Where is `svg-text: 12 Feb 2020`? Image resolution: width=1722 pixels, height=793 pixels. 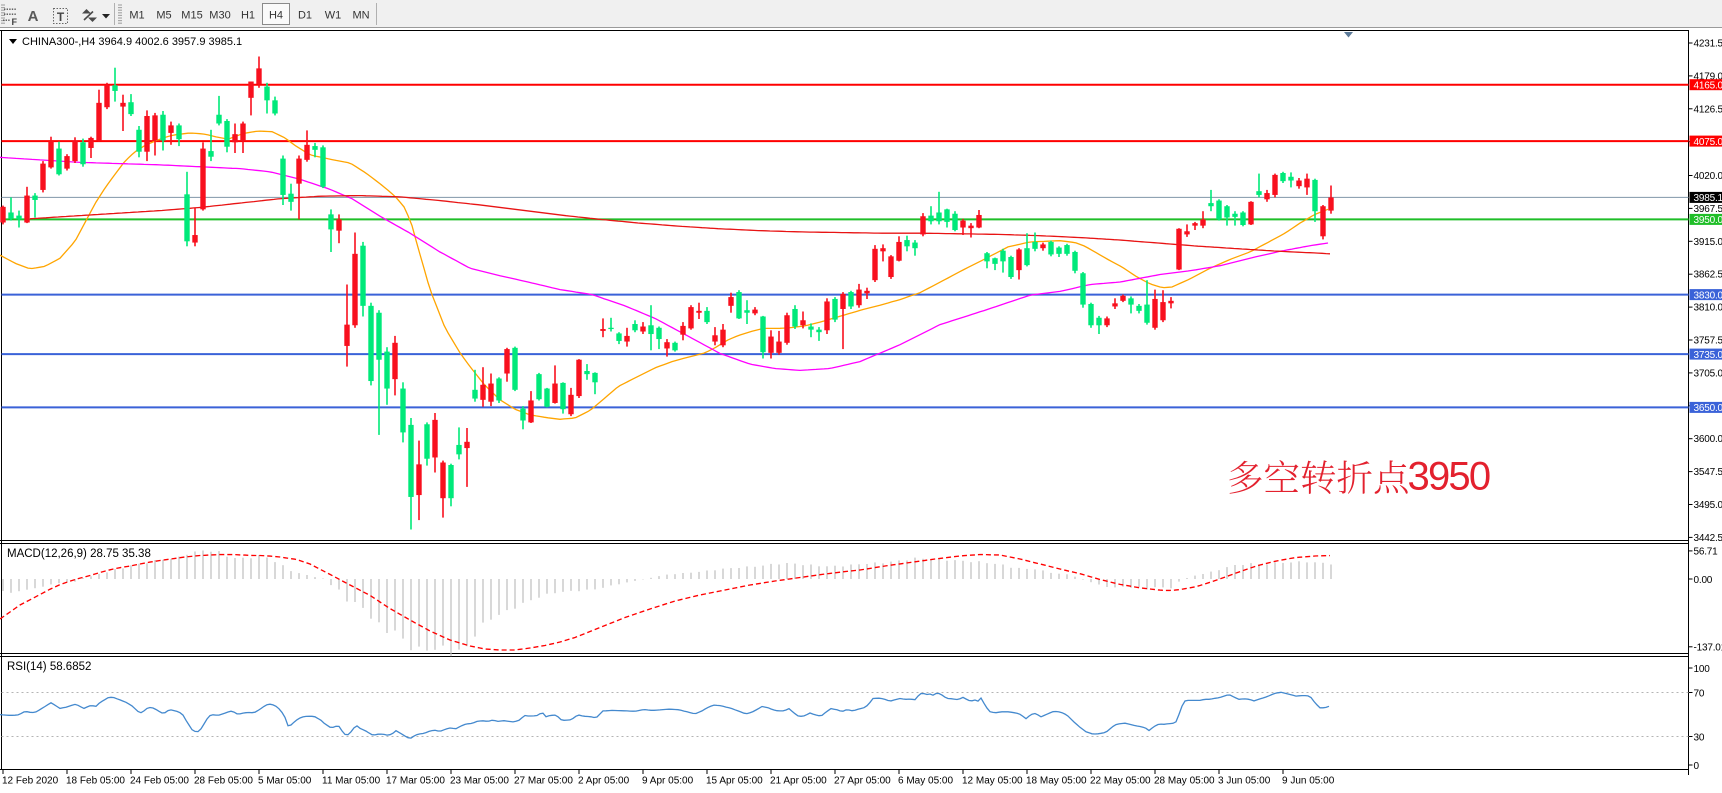 svg-text: 12 Feb 2020 is located at coordinates (30, 781).